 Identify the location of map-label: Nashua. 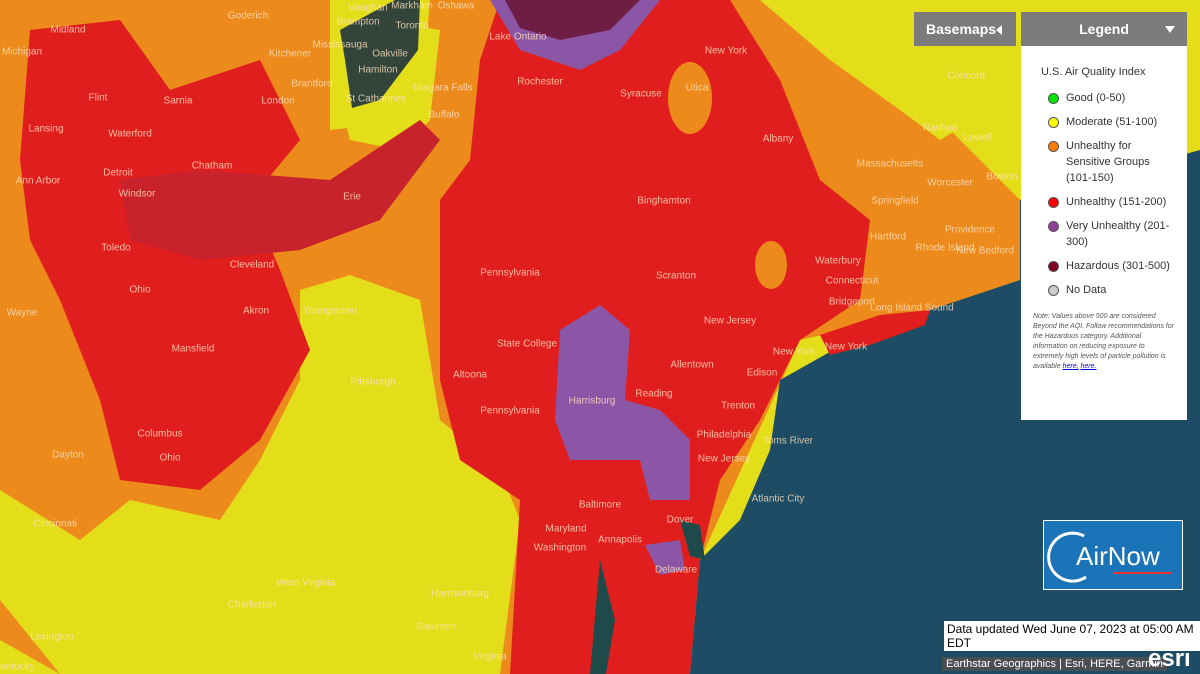
(940, 128).